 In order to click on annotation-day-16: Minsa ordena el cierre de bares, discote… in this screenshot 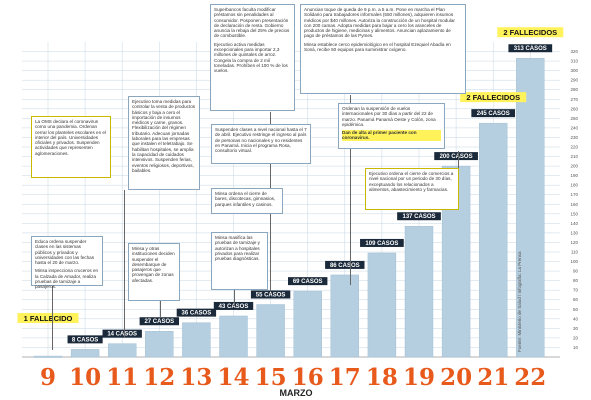, I will do `click(247, 201)`.